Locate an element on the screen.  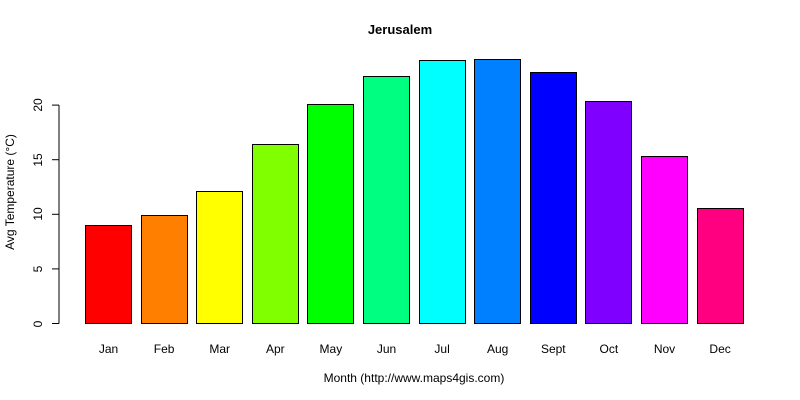
bar-jun is located at coordinates (386, 200).